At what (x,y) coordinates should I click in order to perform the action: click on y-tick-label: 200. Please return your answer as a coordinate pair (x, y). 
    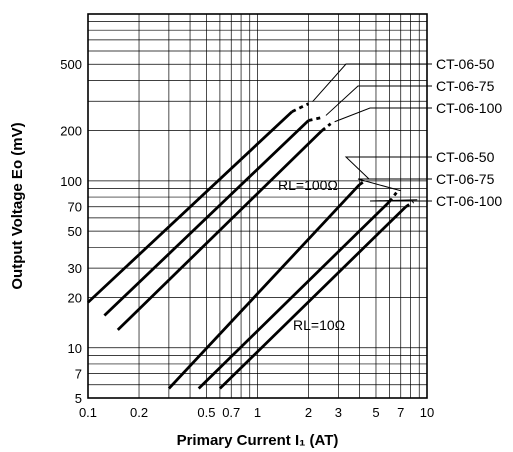
    Looking at the image, I should click on (71, 131).